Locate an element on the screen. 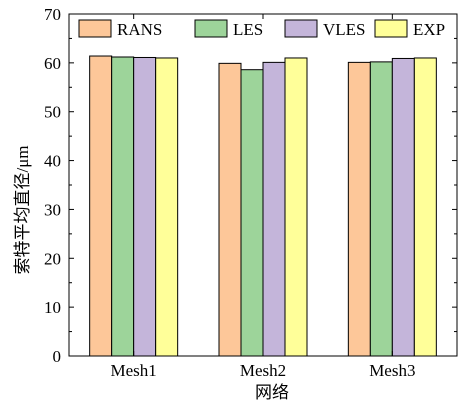 The height and width of the screenshot is (405, 474). legend-swatch-exp is located at coordinates (391, 28).